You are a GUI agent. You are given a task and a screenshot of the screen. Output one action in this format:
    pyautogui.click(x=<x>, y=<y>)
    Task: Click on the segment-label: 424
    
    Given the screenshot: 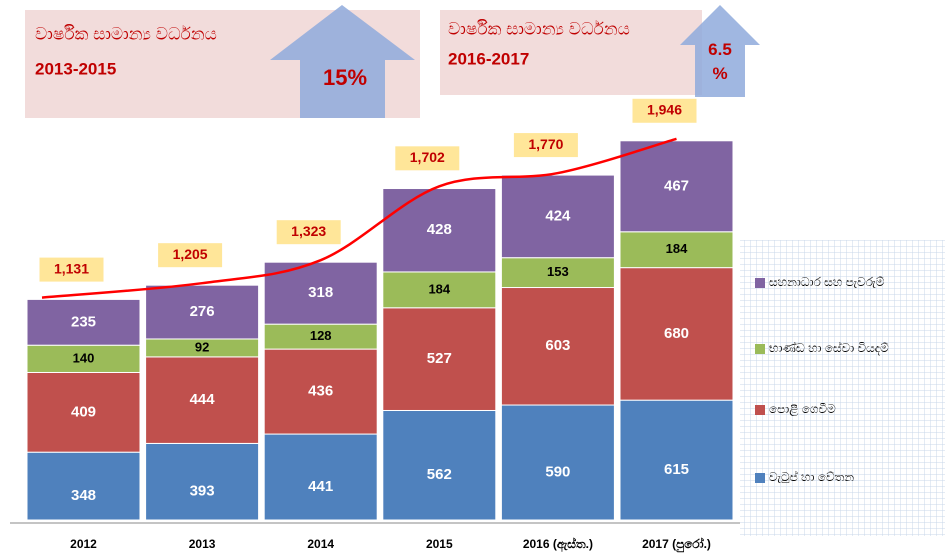 What is the action you would take?
    pyautogui.click(x=558, y=215)
    